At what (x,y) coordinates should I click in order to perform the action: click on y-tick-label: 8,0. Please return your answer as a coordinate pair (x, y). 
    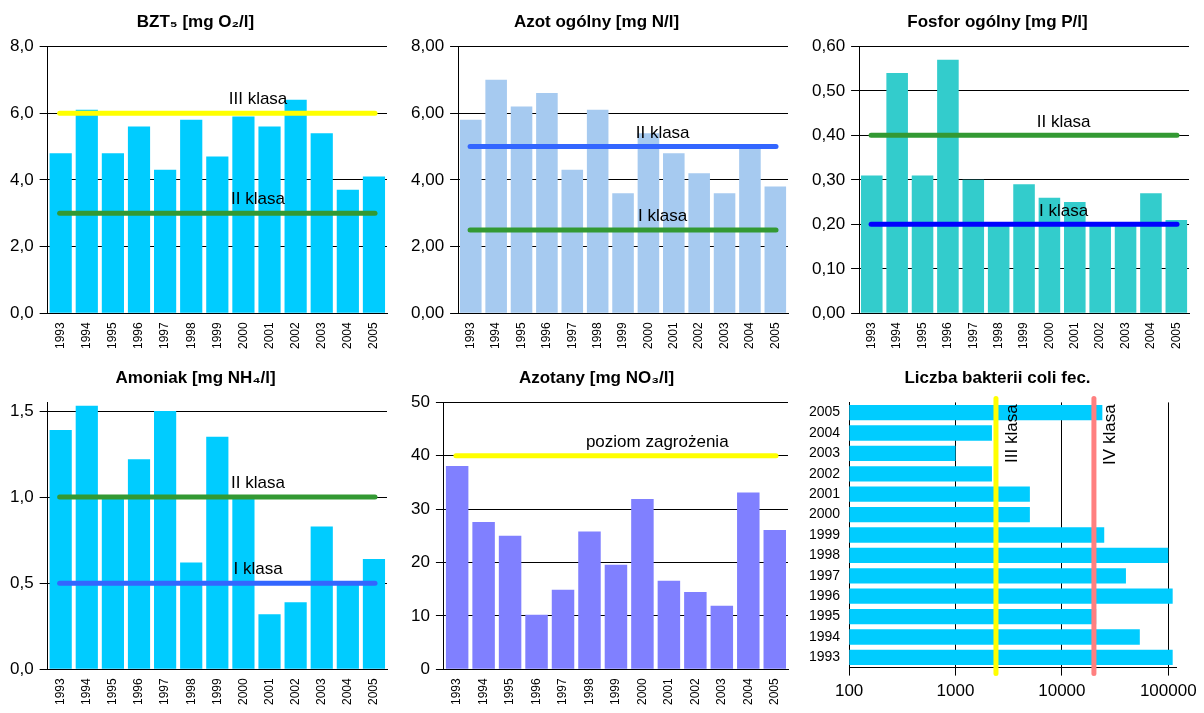
    Looking at the image, I should click on (21, 46).